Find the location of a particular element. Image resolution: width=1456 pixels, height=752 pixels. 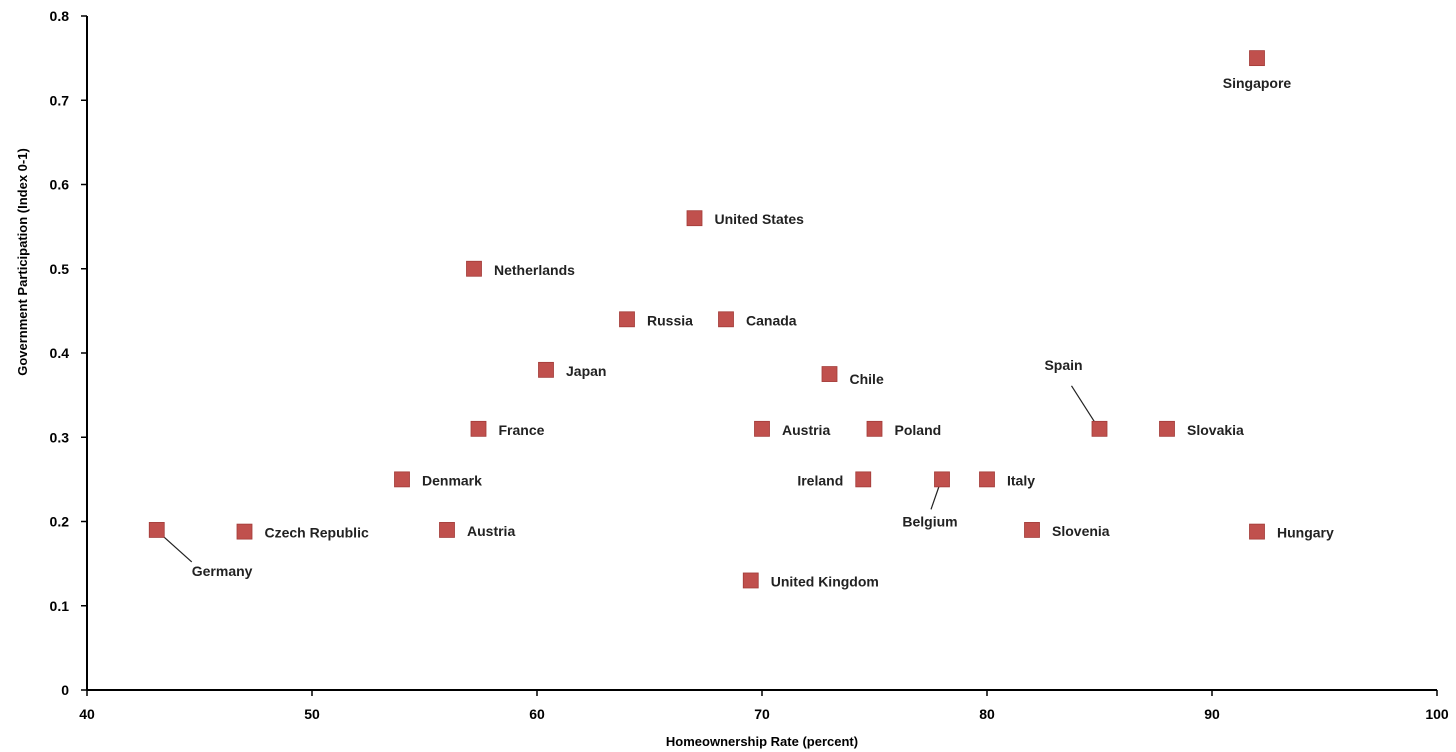

data-point-hungary is located at coordinates (1257, 531).